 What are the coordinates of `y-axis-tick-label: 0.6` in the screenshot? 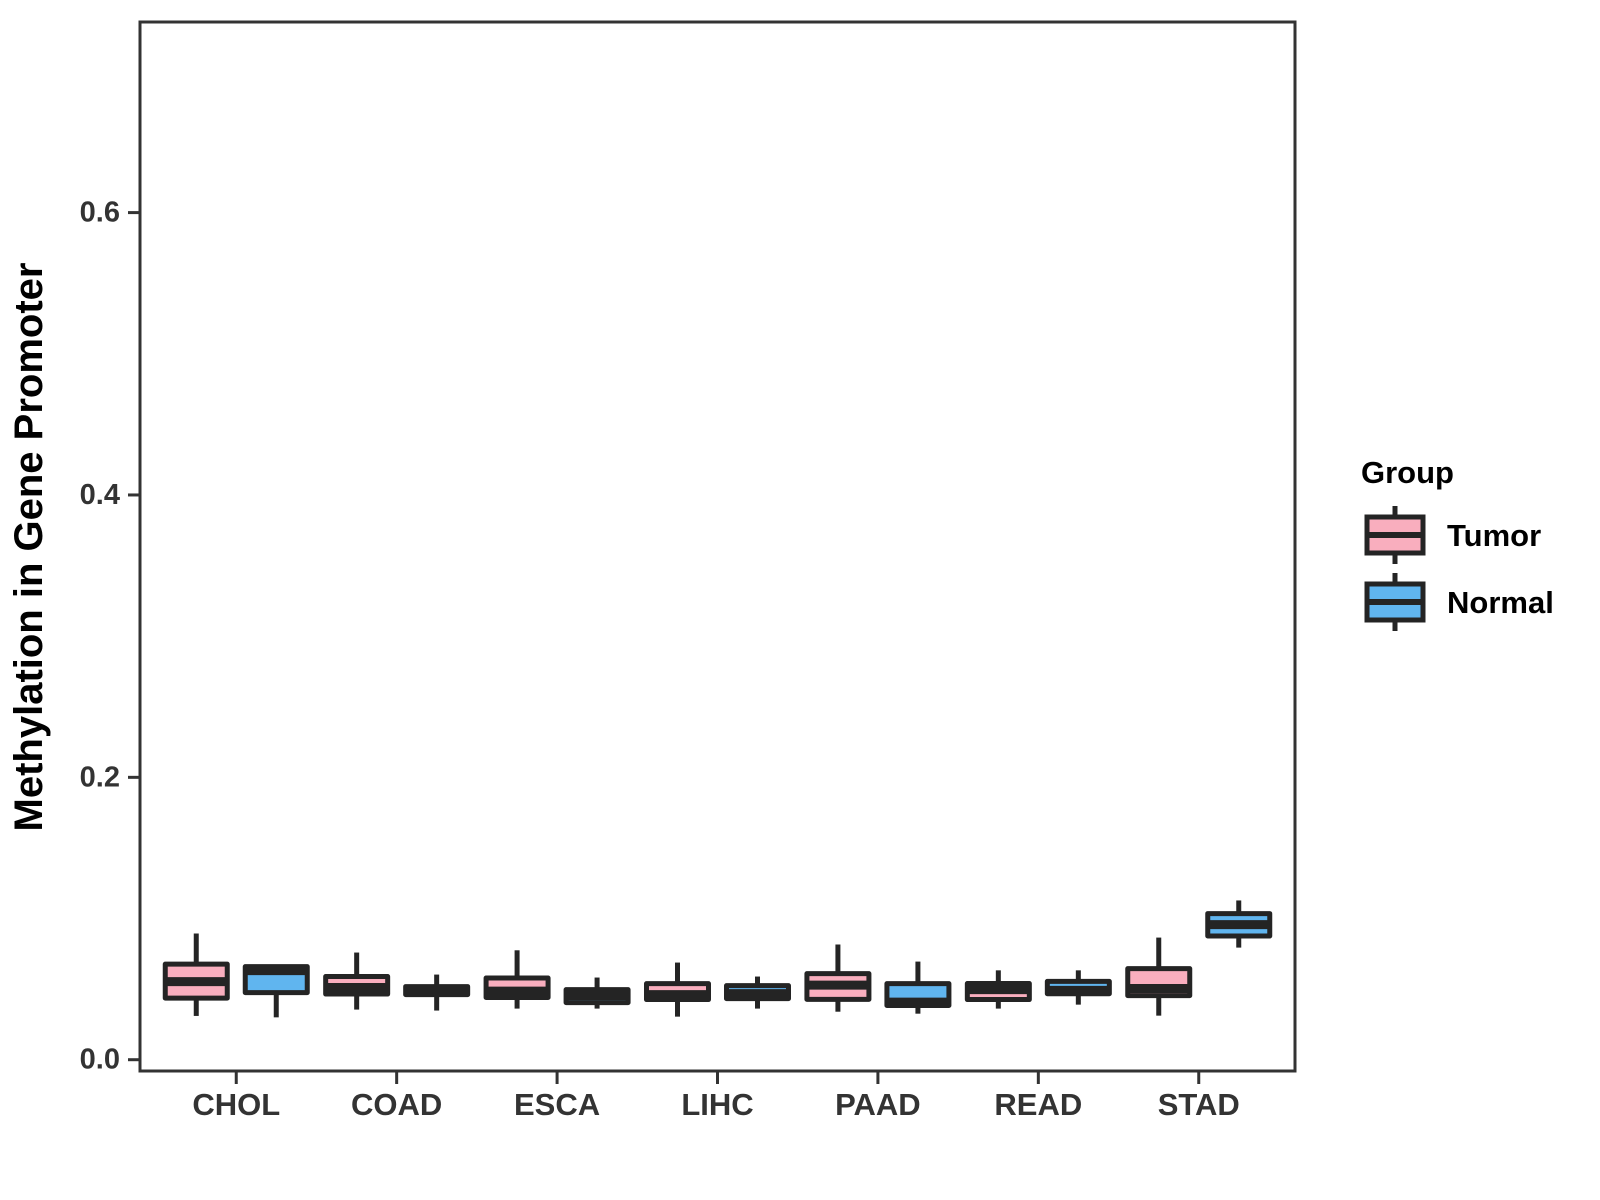 It's located at (100, 213).